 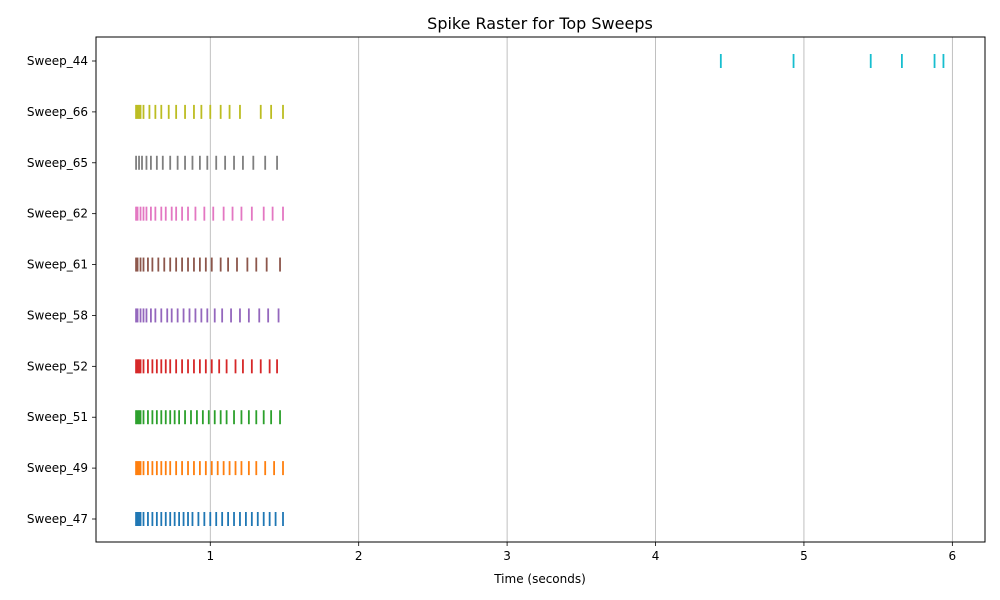 I want to click on x-tick-label: 5, so click(x=804, y=556).